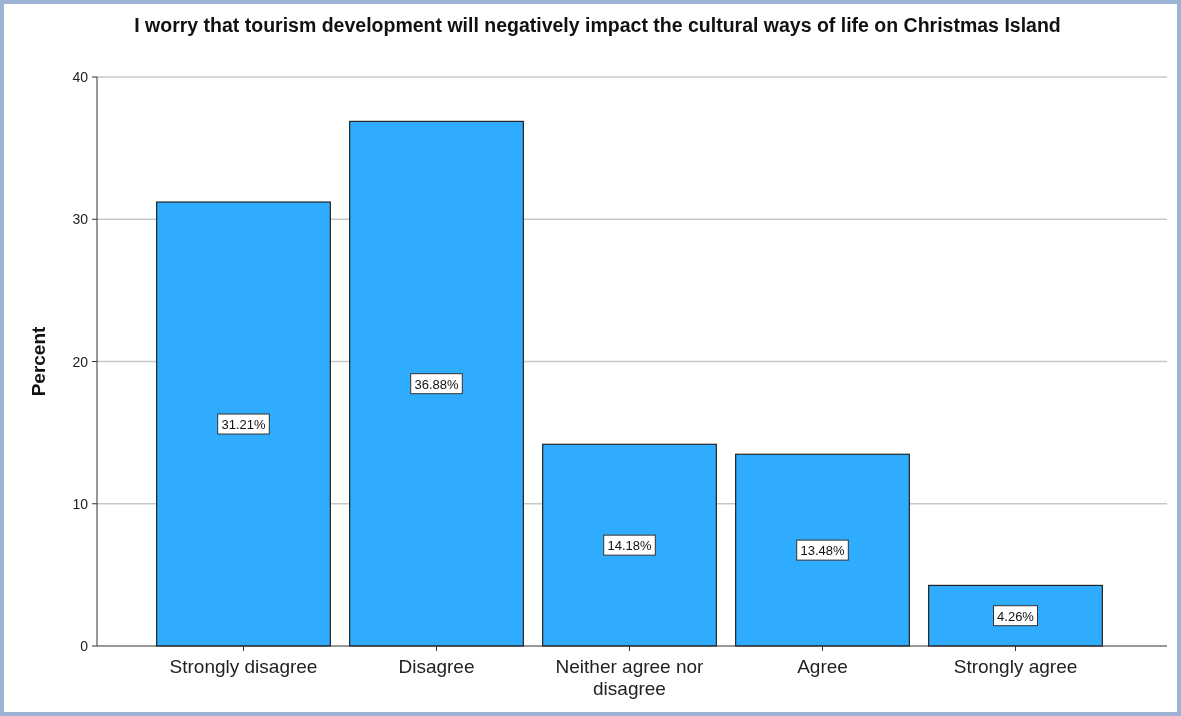 The height and width of the screenshot is (716, 1181). I want to click on y-tick-label: 30, so click(80, 219).